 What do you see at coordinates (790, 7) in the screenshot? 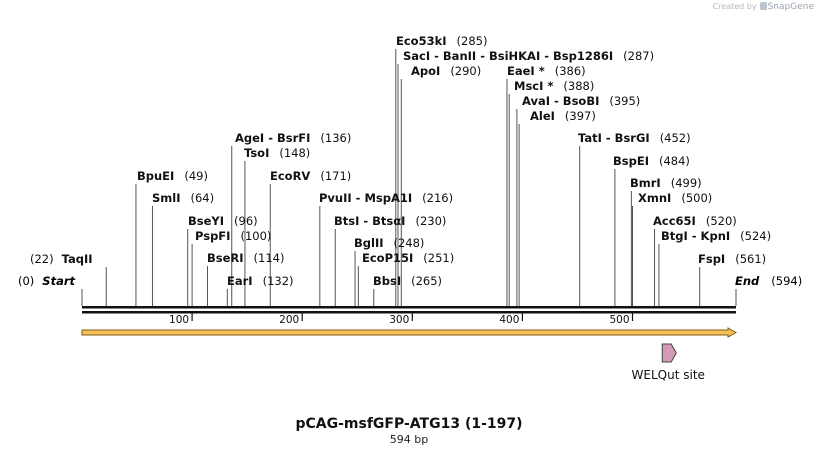
I see `credit-brand: SnapGene` at bounding box center [790, 7].